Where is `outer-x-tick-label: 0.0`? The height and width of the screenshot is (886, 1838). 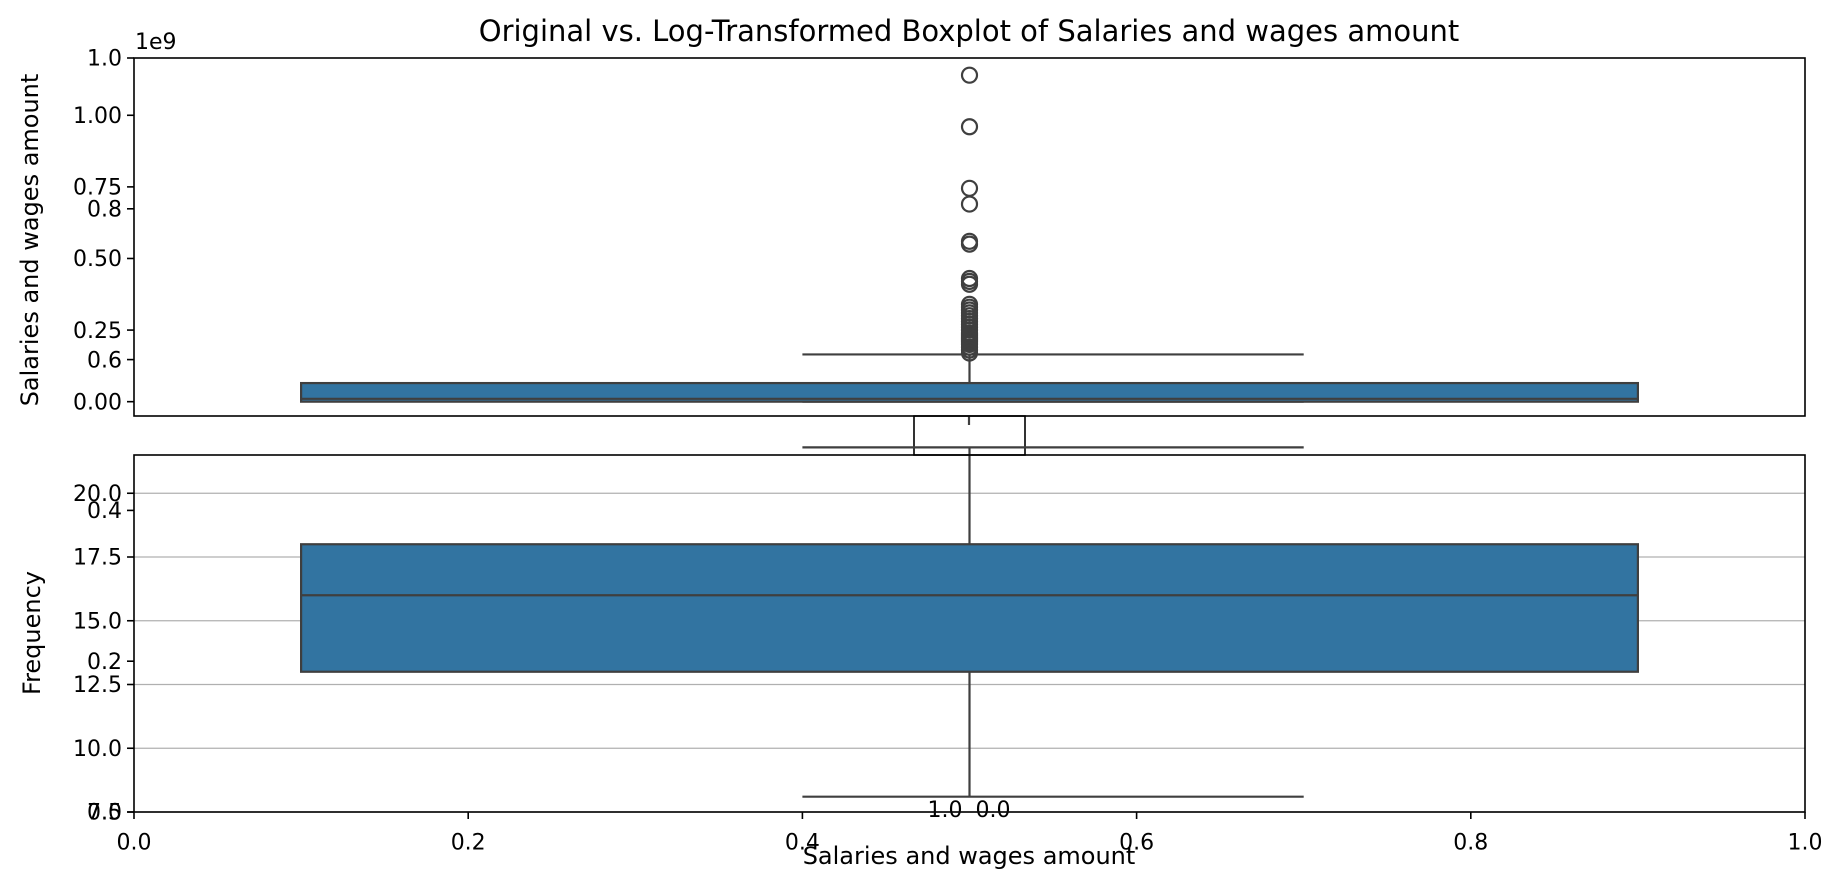
outer-x-tick-label: 0.0 is located at coordinates (134, 843).